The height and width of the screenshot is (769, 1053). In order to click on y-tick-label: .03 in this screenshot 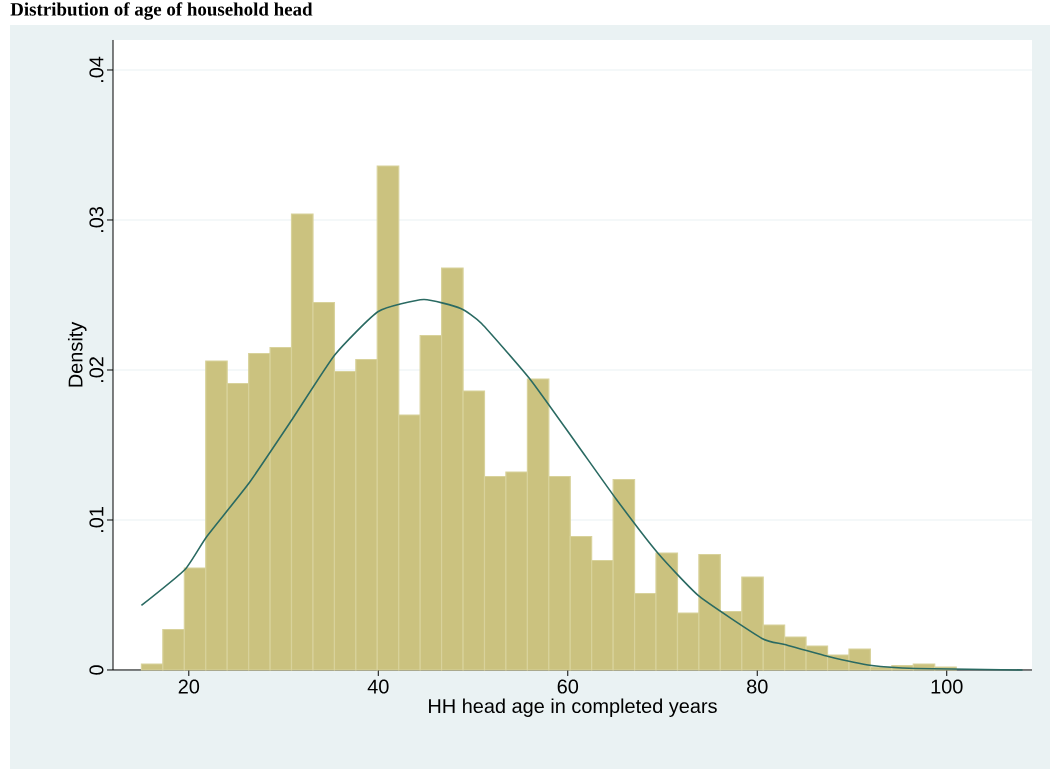, I will do `click(96, 220)`.